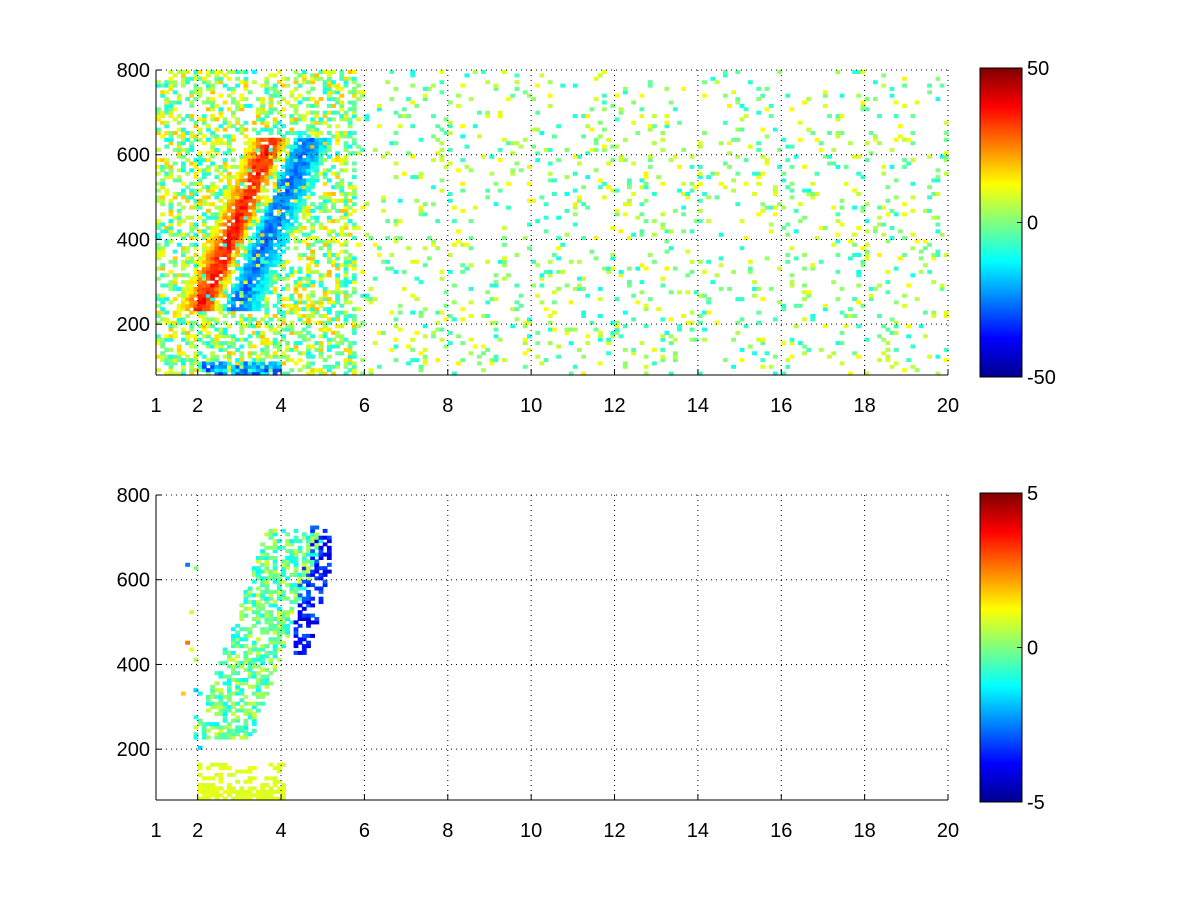 The image size is (1200, 900). I want to click on x-tick-label: 20, so click(948, 406).